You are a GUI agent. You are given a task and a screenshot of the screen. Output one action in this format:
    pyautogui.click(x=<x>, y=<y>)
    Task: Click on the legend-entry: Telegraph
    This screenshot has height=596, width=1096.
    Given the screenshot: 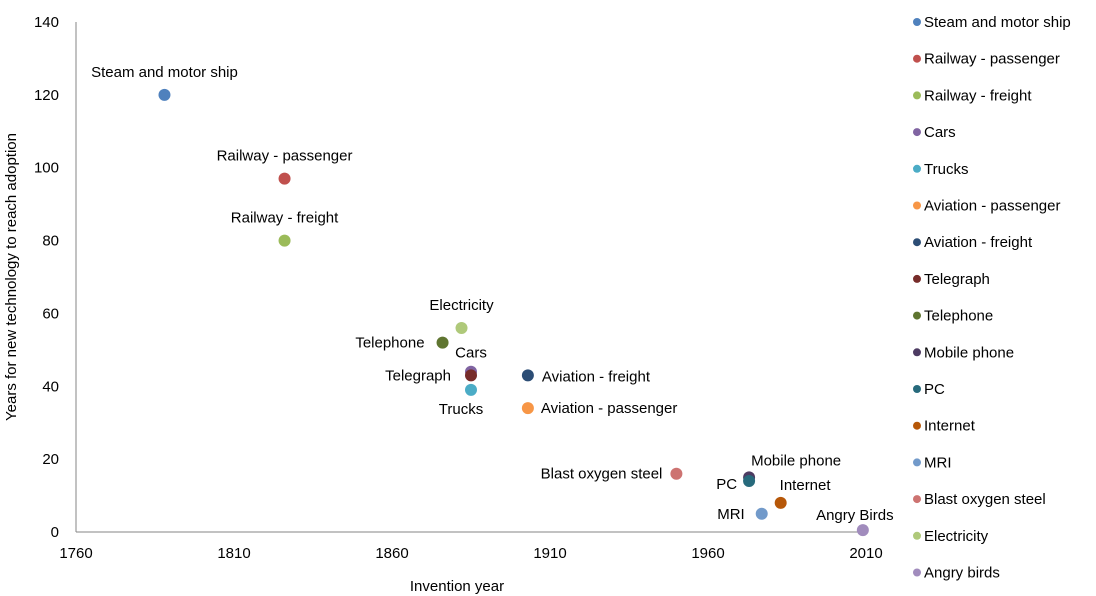 What is the action you would take?
    pyautogui.click(x=957, y=279)
    